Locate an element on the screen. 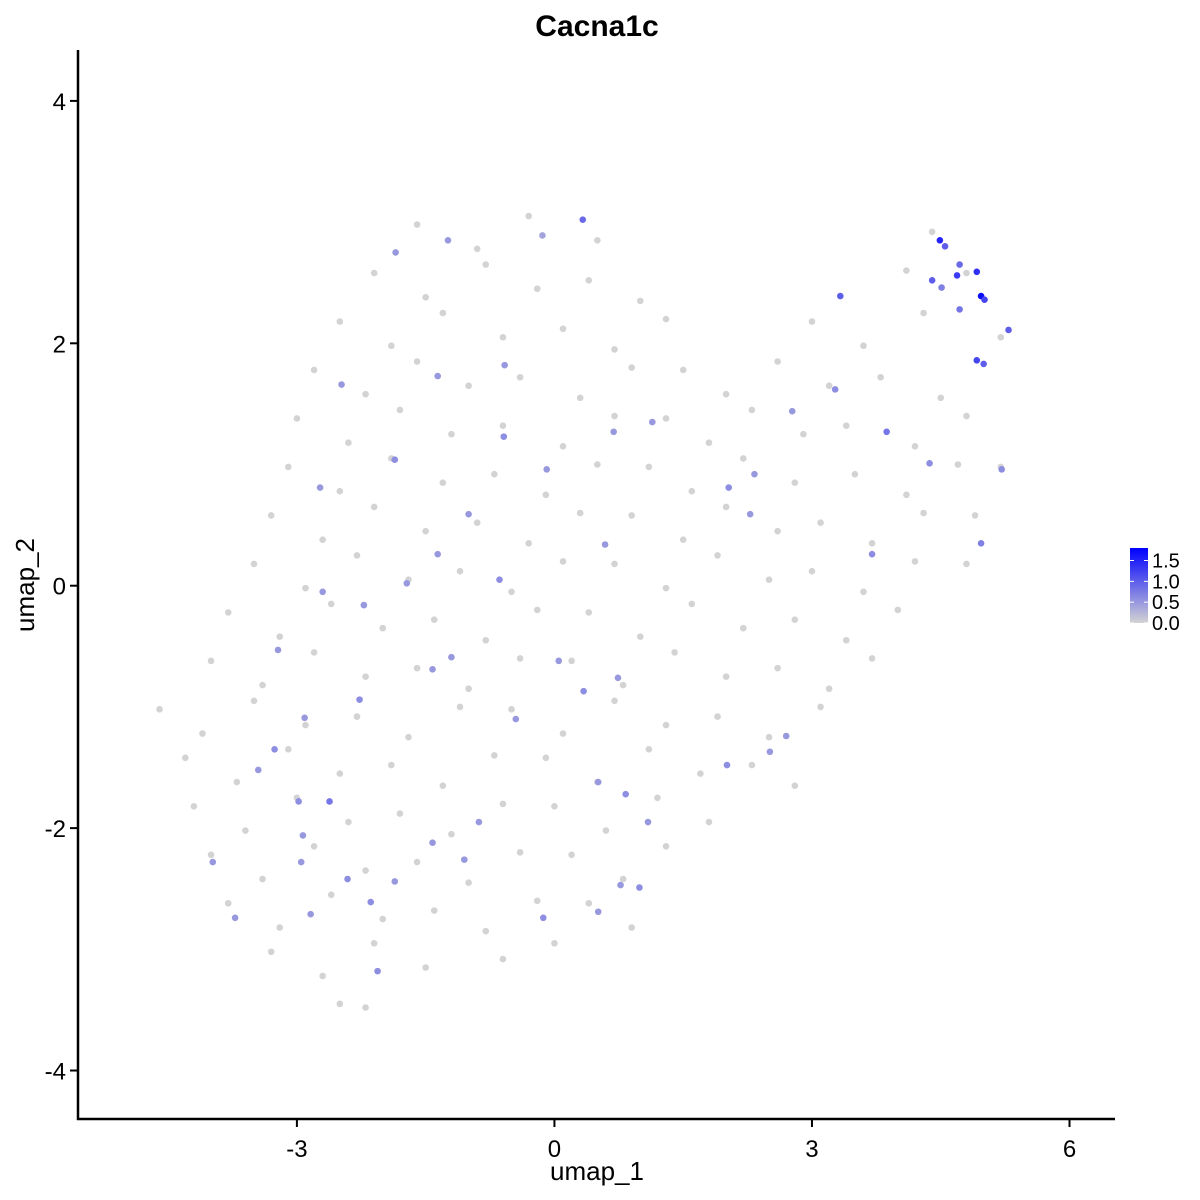 The width and height of the screenshot is (1200, 1200). y-tick-label: 0 is located at coordinates (59, 587).